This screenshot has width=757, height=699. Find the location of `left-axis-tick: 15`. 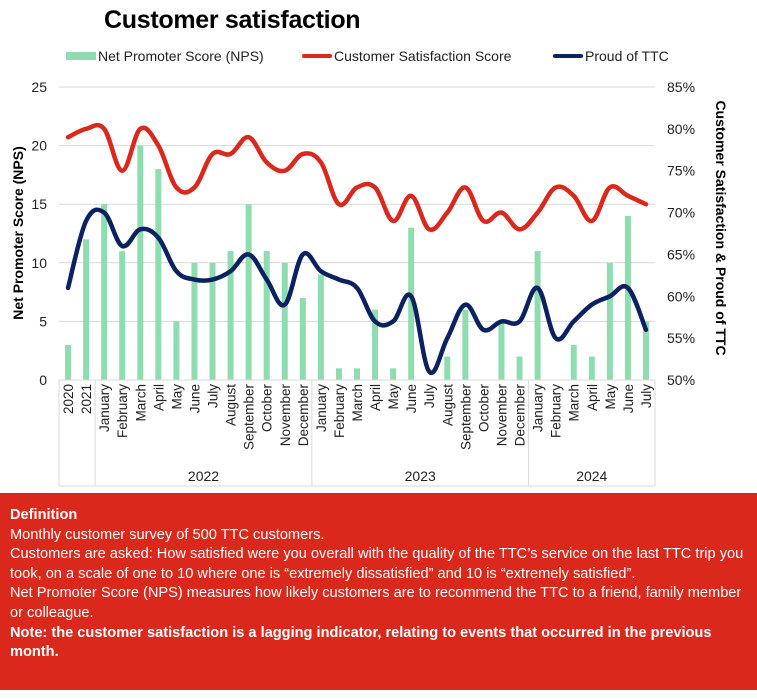

left-axis-tick: 15 is located at coordinates (39, 204).